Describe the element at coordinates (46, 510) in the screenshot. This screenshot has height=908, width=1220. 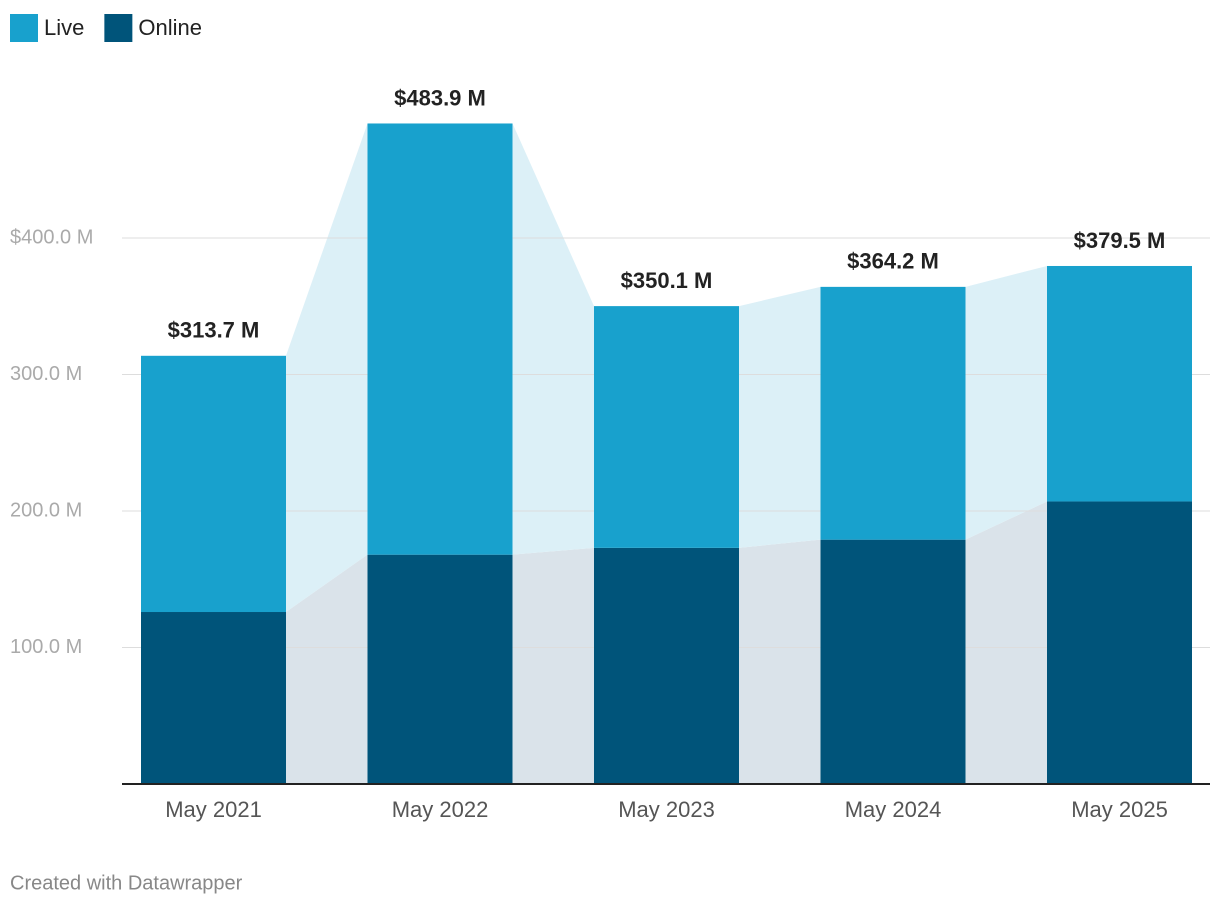
I see `y-tick-label: 200.0 M` at that location.